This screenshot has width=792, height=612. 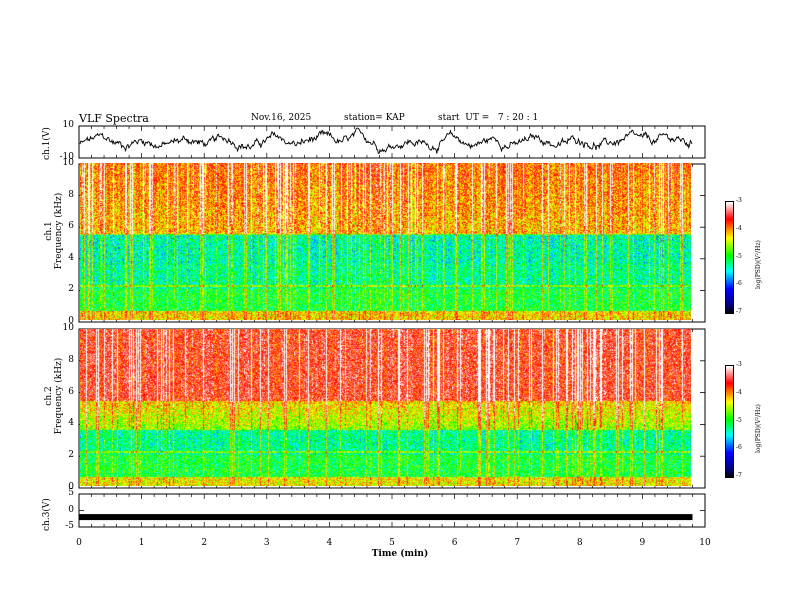 I want to click on ch1-spectrogram-ytick-label: 10, so click(x=68, y=163).